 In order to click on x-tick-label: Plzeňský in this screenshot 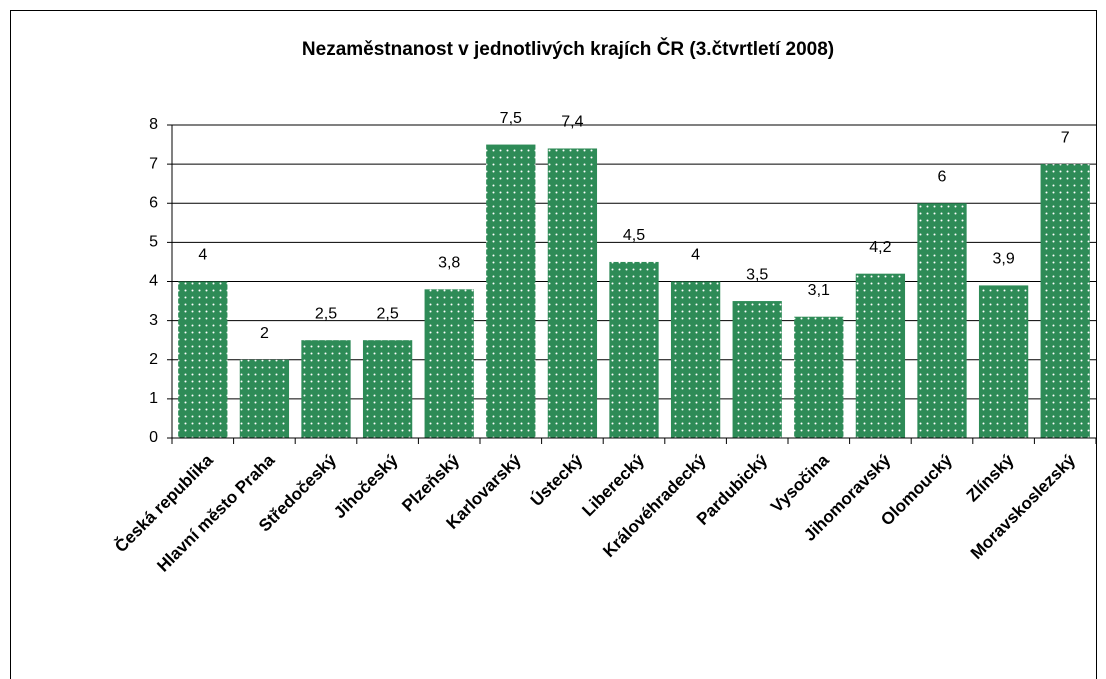, I will do `click(430, 482)`.